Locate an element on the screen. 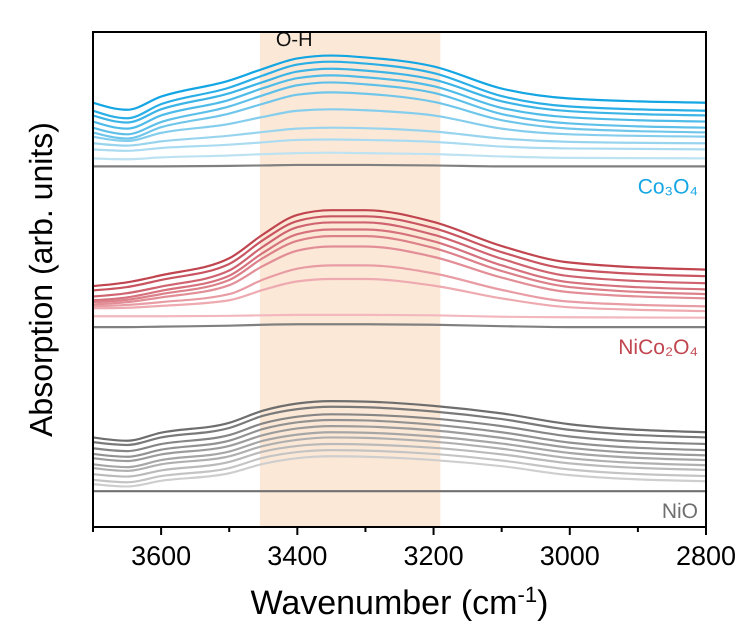 The width and height of the screenshot is (748, 628). x-tick-label: 3400 is located at coordinates (297, 556).